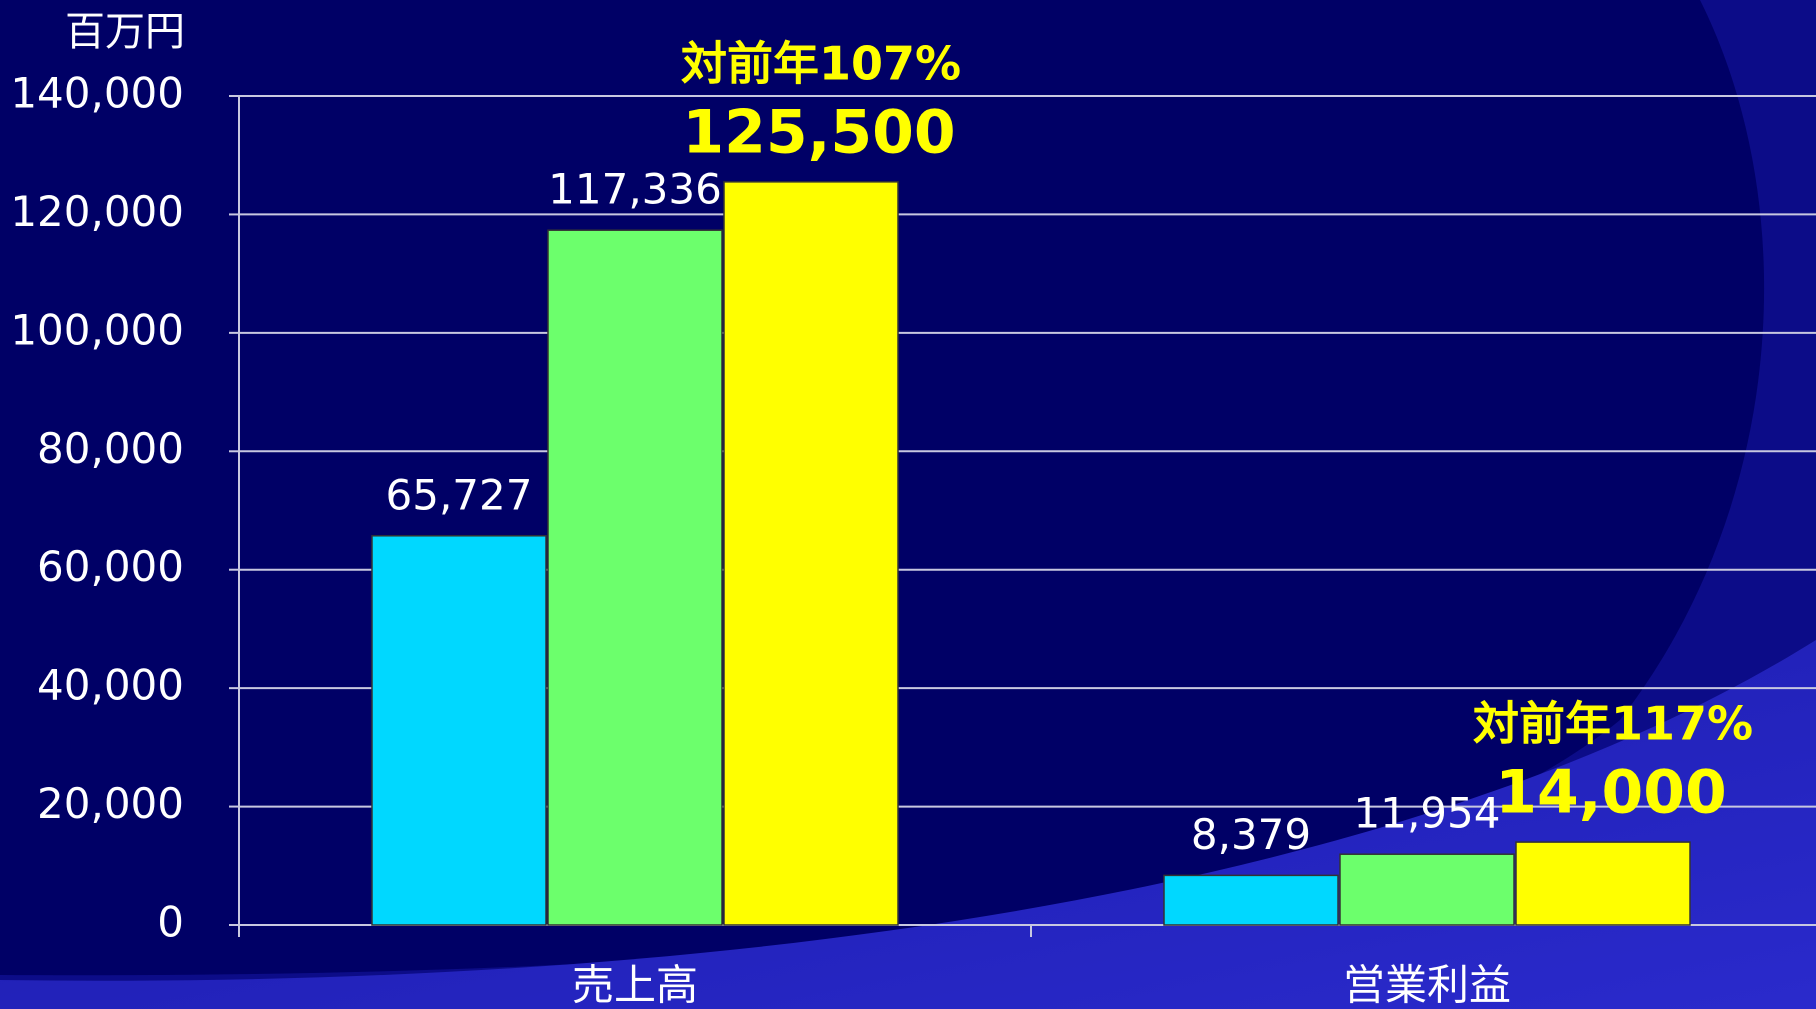 This screenshot has width=1816, height=1009. Describe the element at coordinates (1611, 793) in the screenshot. I see `highlight-value-label: 14,000` at that location.